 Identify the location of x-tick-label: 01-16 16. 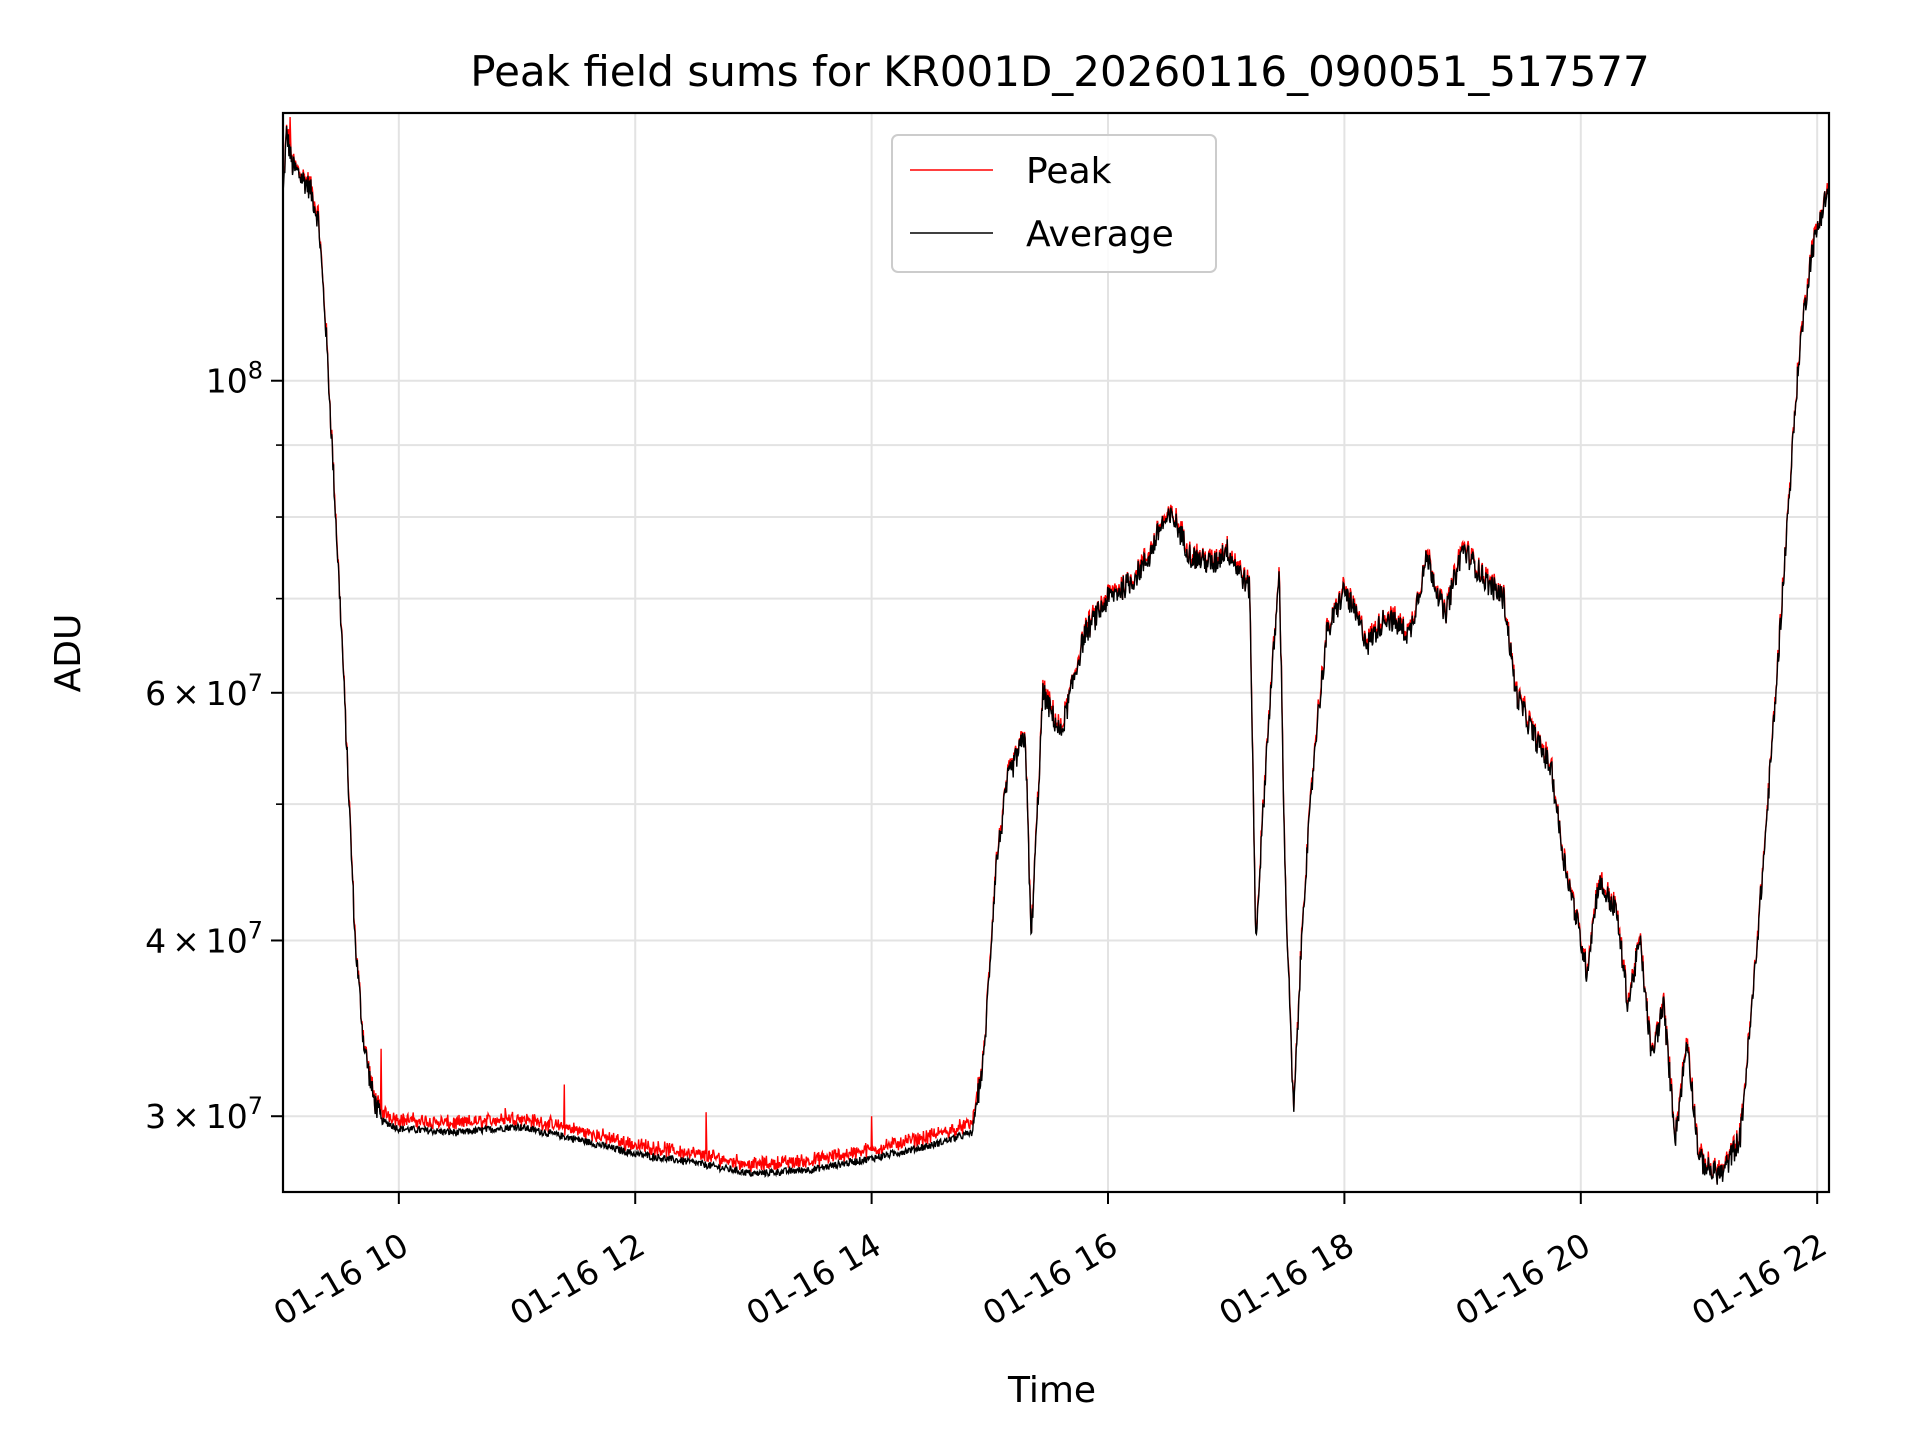
(1050, 1279).